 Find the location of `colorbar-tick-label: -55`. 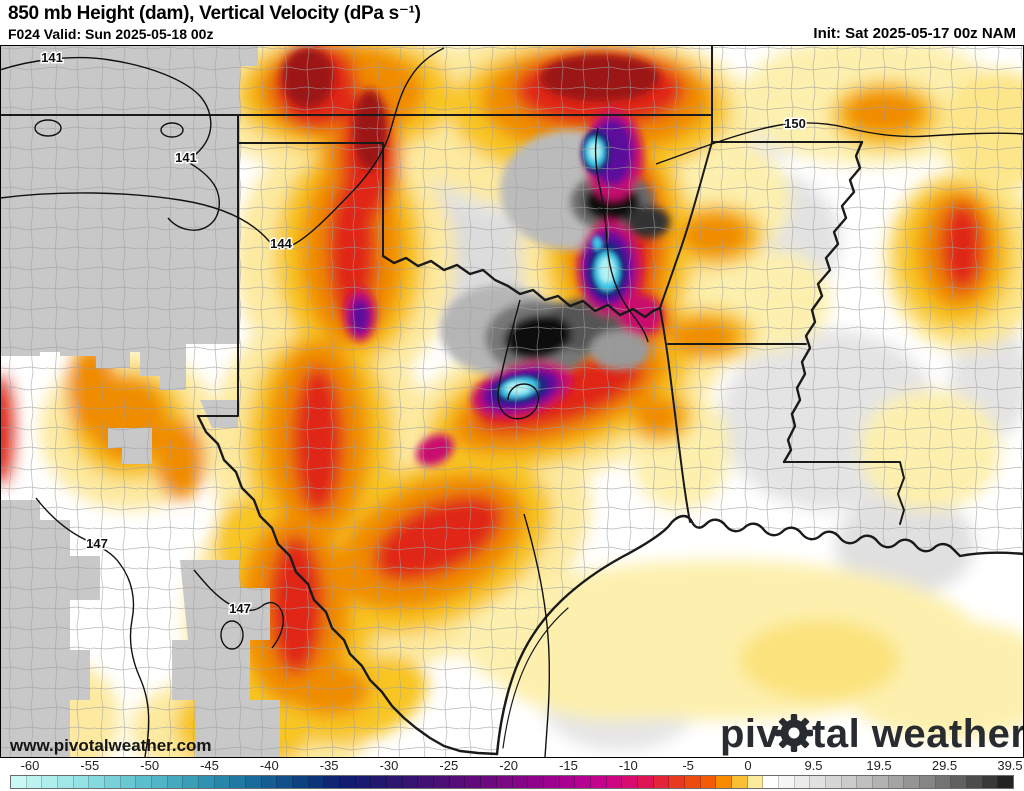

colorbar-tick-label: -55 is located at coordinates (90, 765).